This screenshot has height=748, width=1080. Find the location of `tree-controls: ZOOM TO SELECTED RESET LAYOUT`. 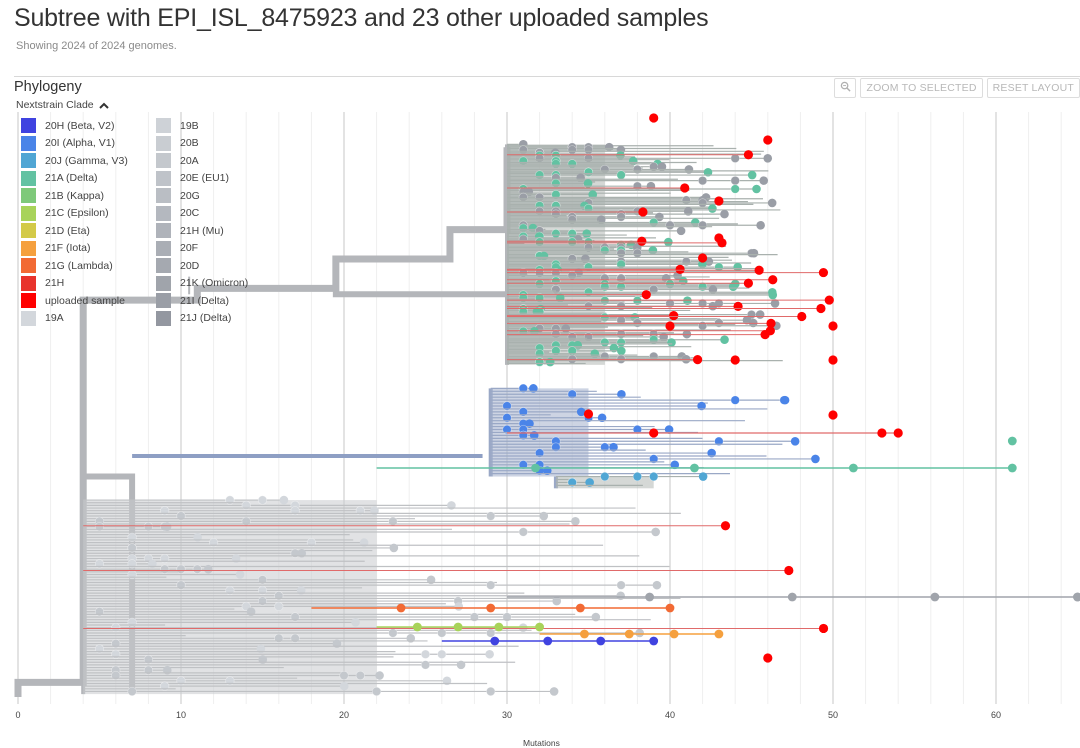

tree-controls: ZOOM TO SELECTED RESET LAYOUT is located at coordinates (957, 88).